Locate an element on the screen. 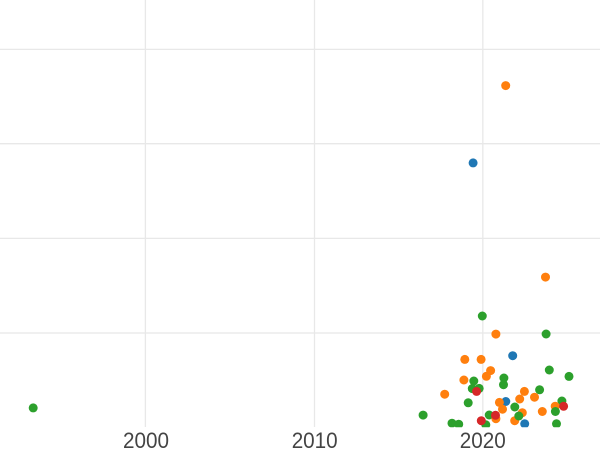 This screenshot has width=600, height=450. svg-text: 2000 is located at coordinates (146, 439).